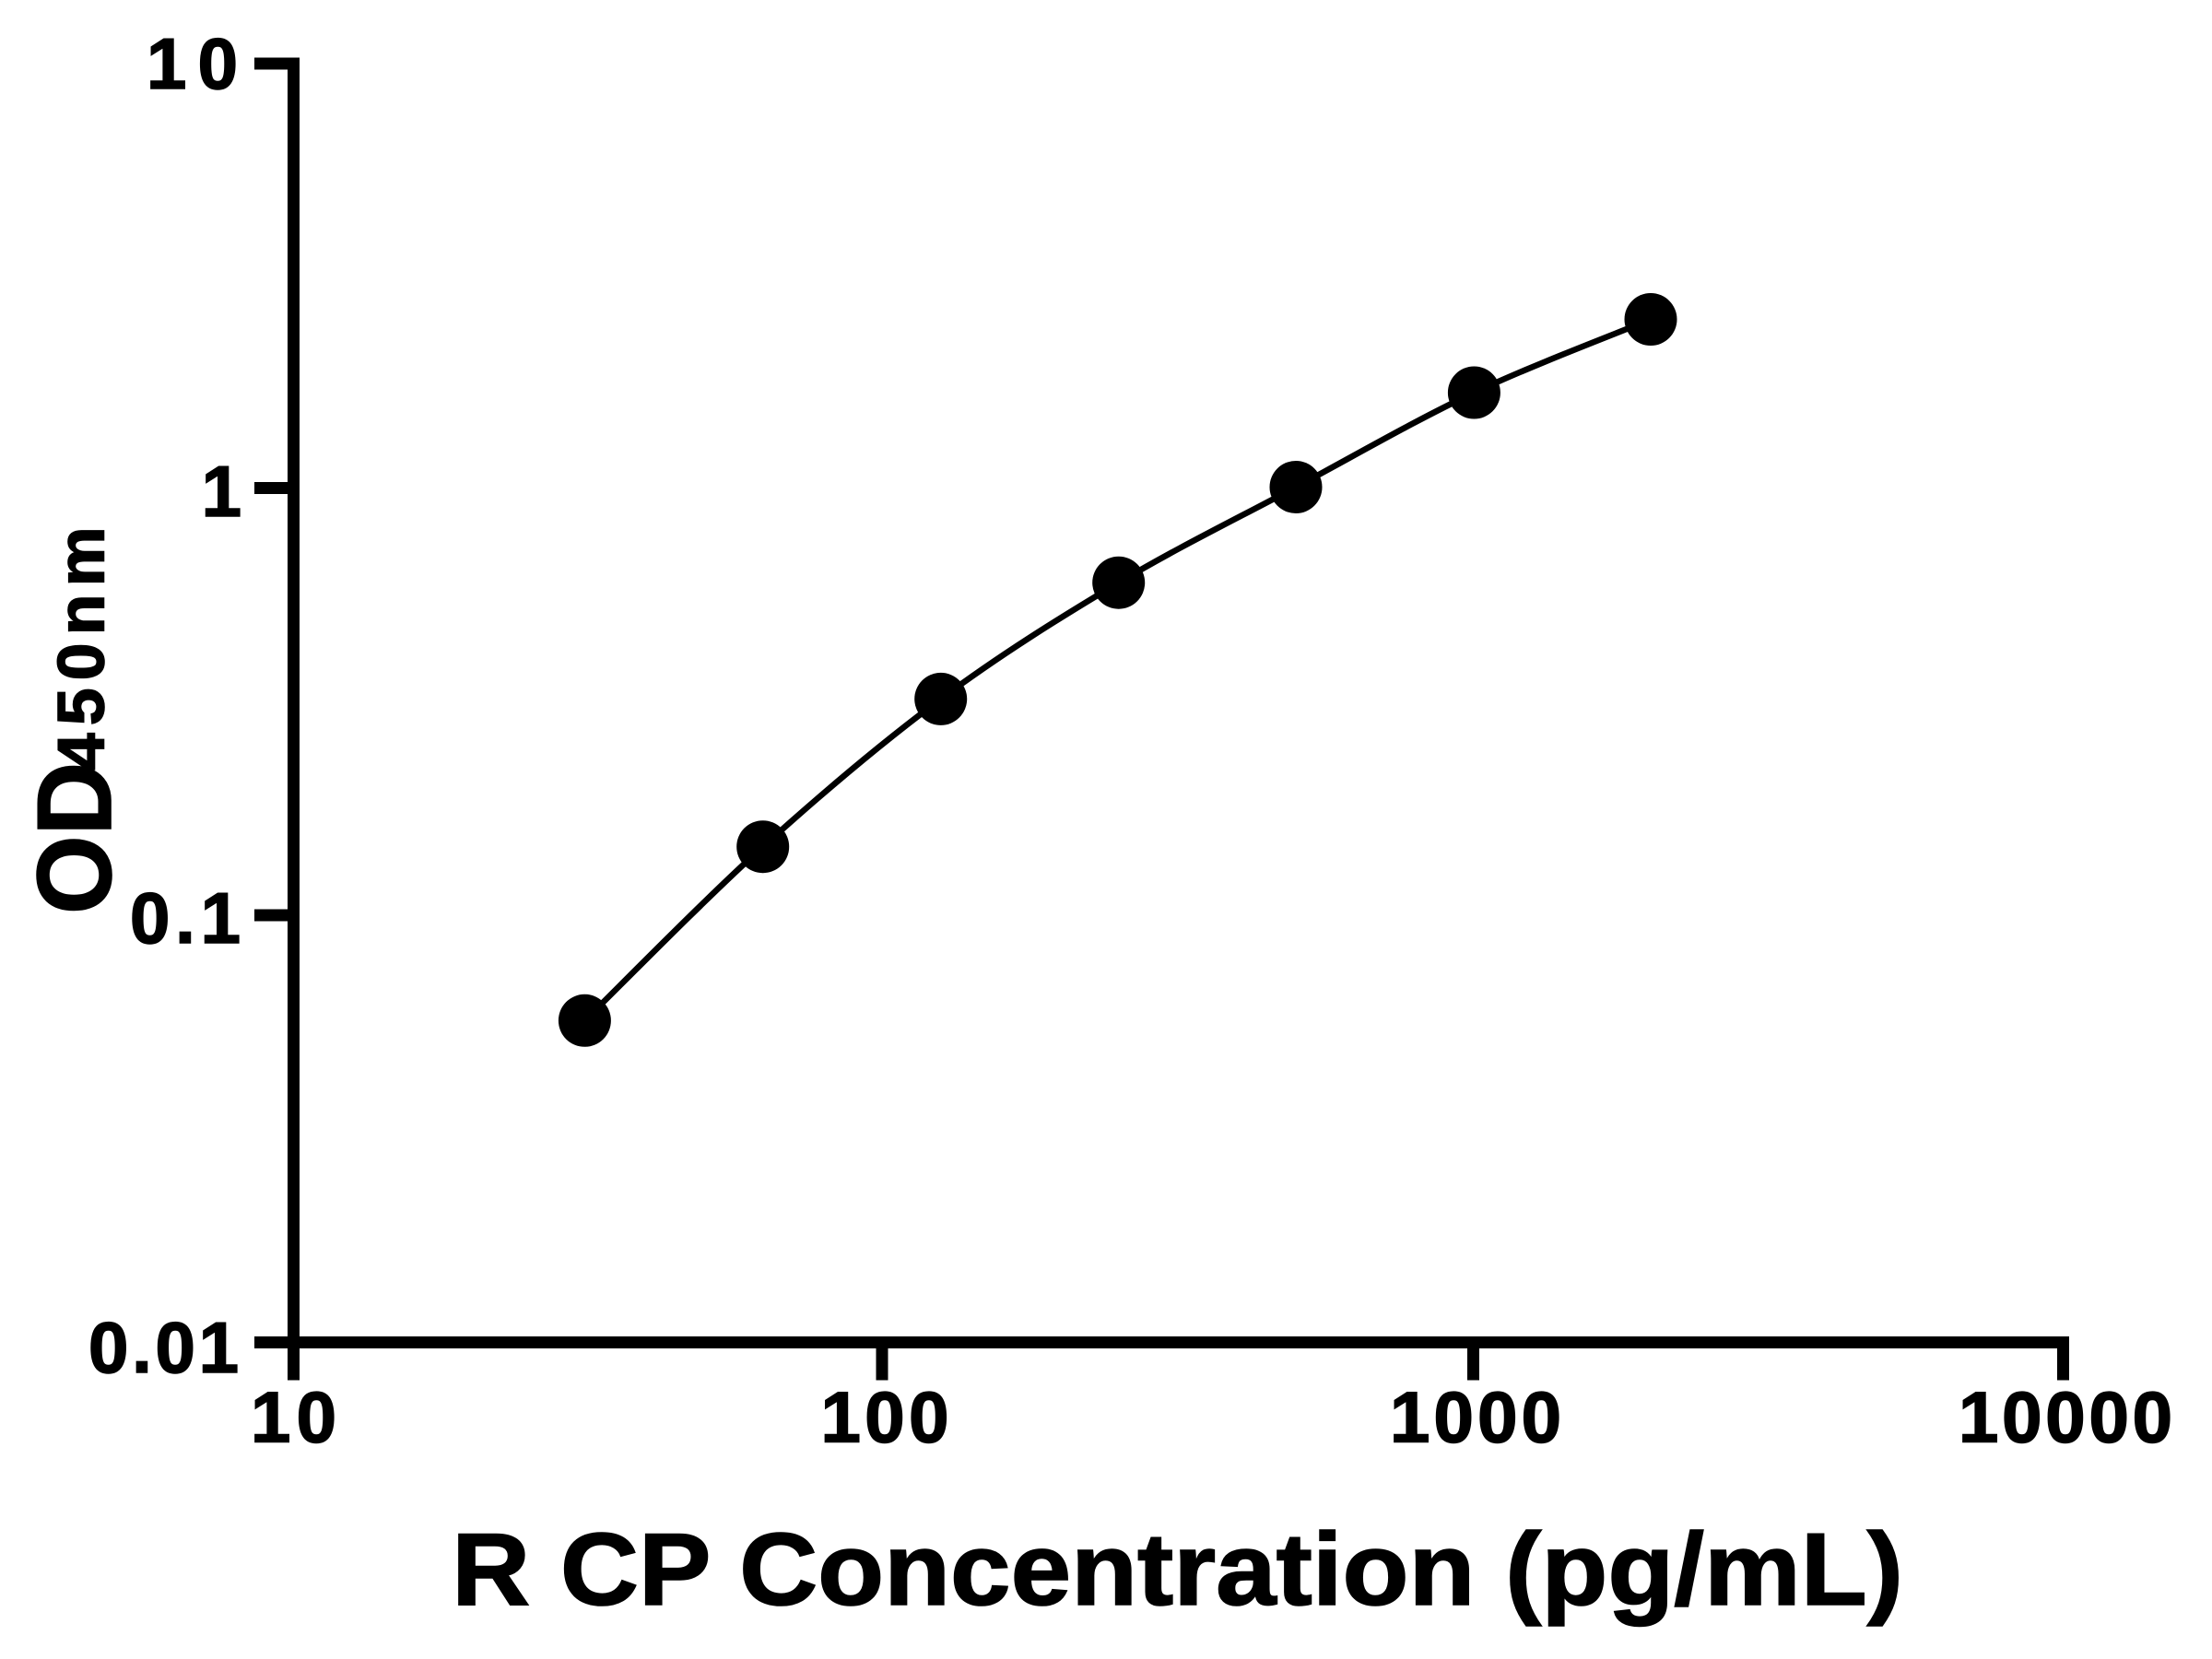 Image resolution: width=2212 pixels, height=1659 pixels. I want to click on svg-text: 0.01, so click(163, 1347).